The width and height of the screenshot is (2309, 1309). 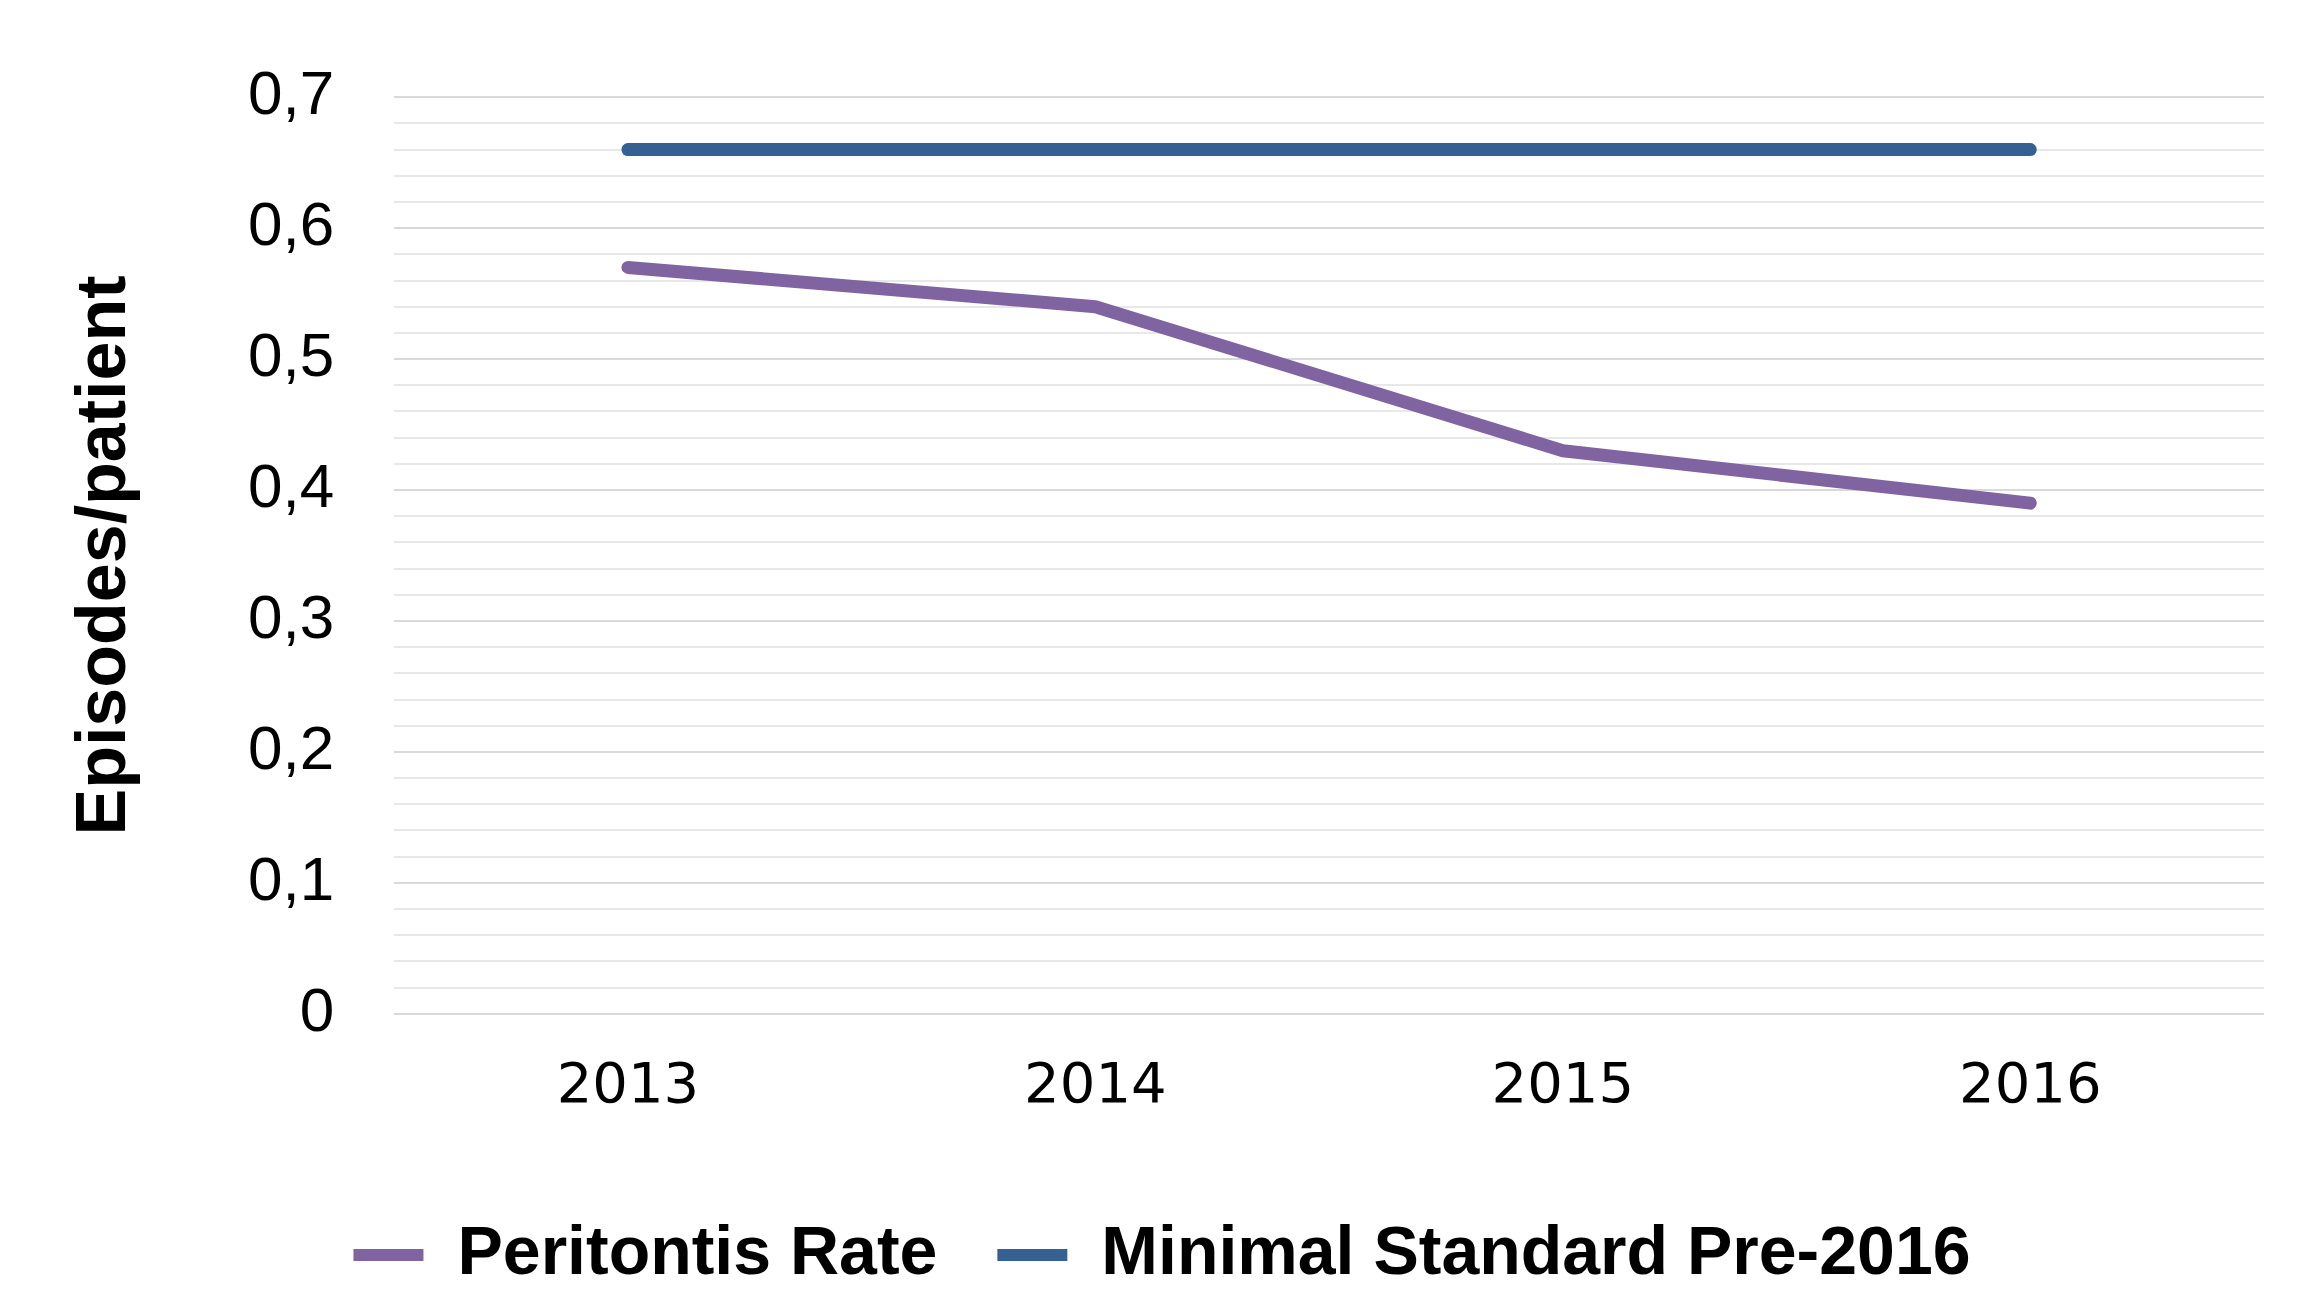 I want to click on y-tick-label: 0,3, so click(x=291, y=617).